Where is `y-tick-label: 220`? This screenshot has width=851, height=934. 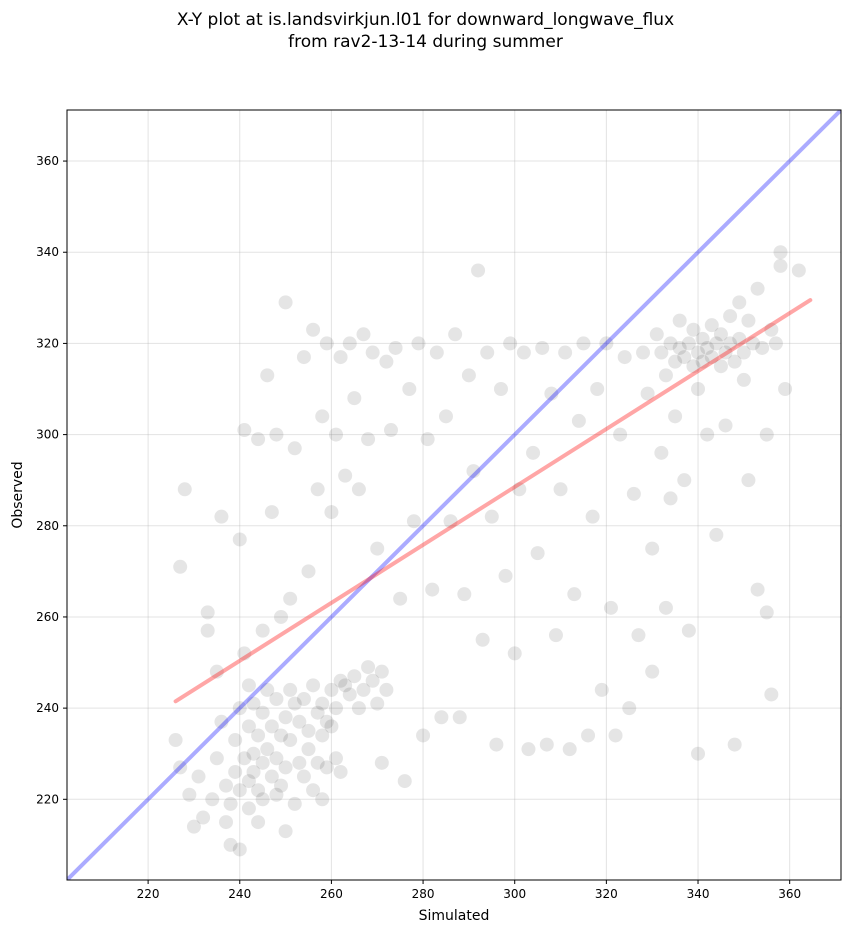 y-tick-label: 220 is located at coordinates (47, 799).